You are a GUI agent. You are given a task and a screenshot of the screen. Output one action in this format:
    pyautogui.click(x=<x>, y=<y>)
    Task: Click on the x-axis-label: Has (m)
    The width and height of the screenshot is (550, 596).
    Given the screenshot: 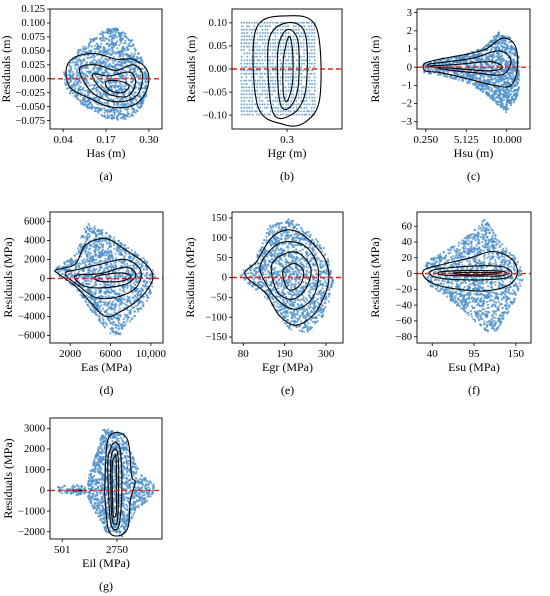 What is the action you would take?
    pyautogui.click(x=106, y=153)
    